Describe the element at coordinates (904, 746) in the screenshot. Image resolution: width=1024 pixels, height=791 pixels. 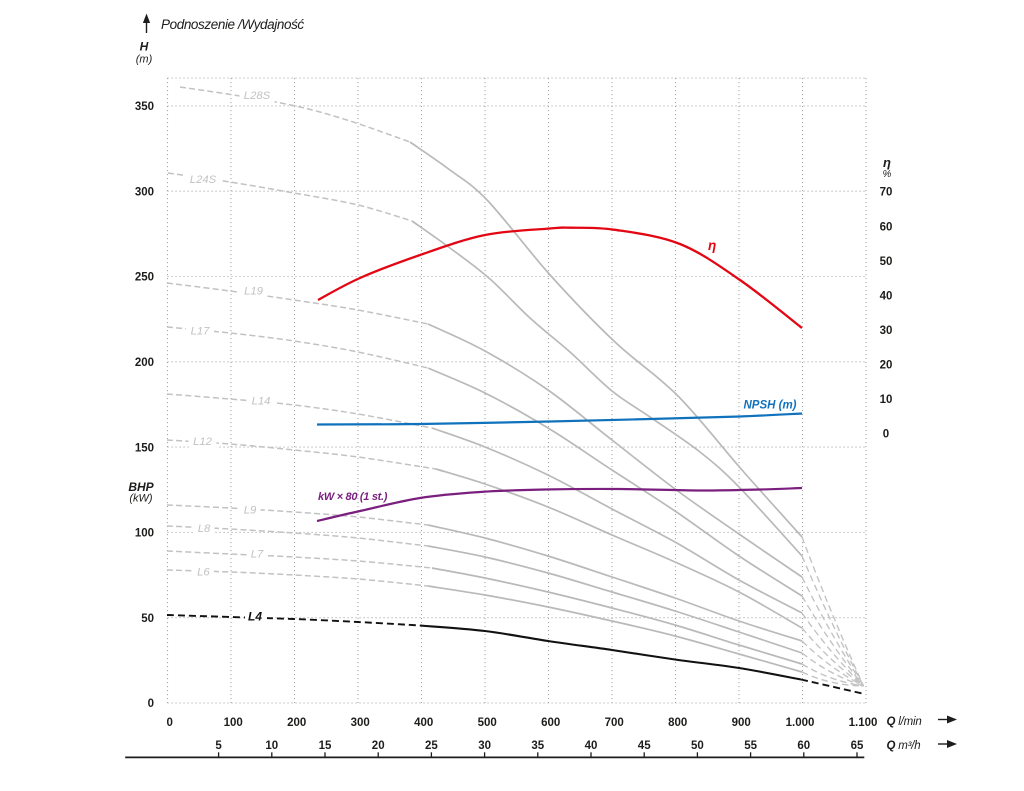
I see `svg-text: Q m³/h` at that location.